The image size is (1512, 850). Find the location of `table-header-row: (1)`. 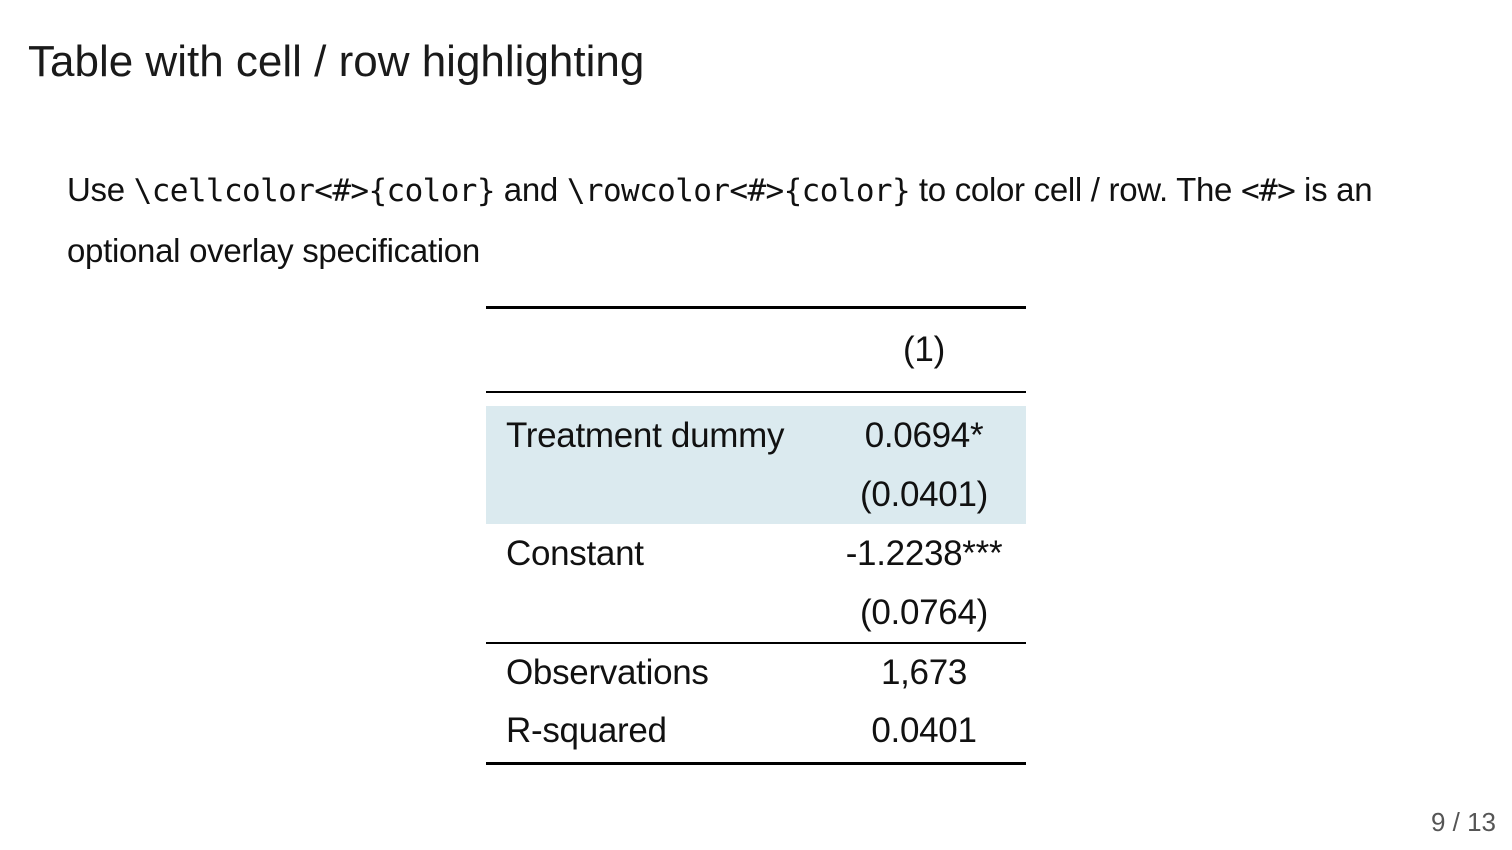

table-header-row: (1) is located at coordinates (756, 349).